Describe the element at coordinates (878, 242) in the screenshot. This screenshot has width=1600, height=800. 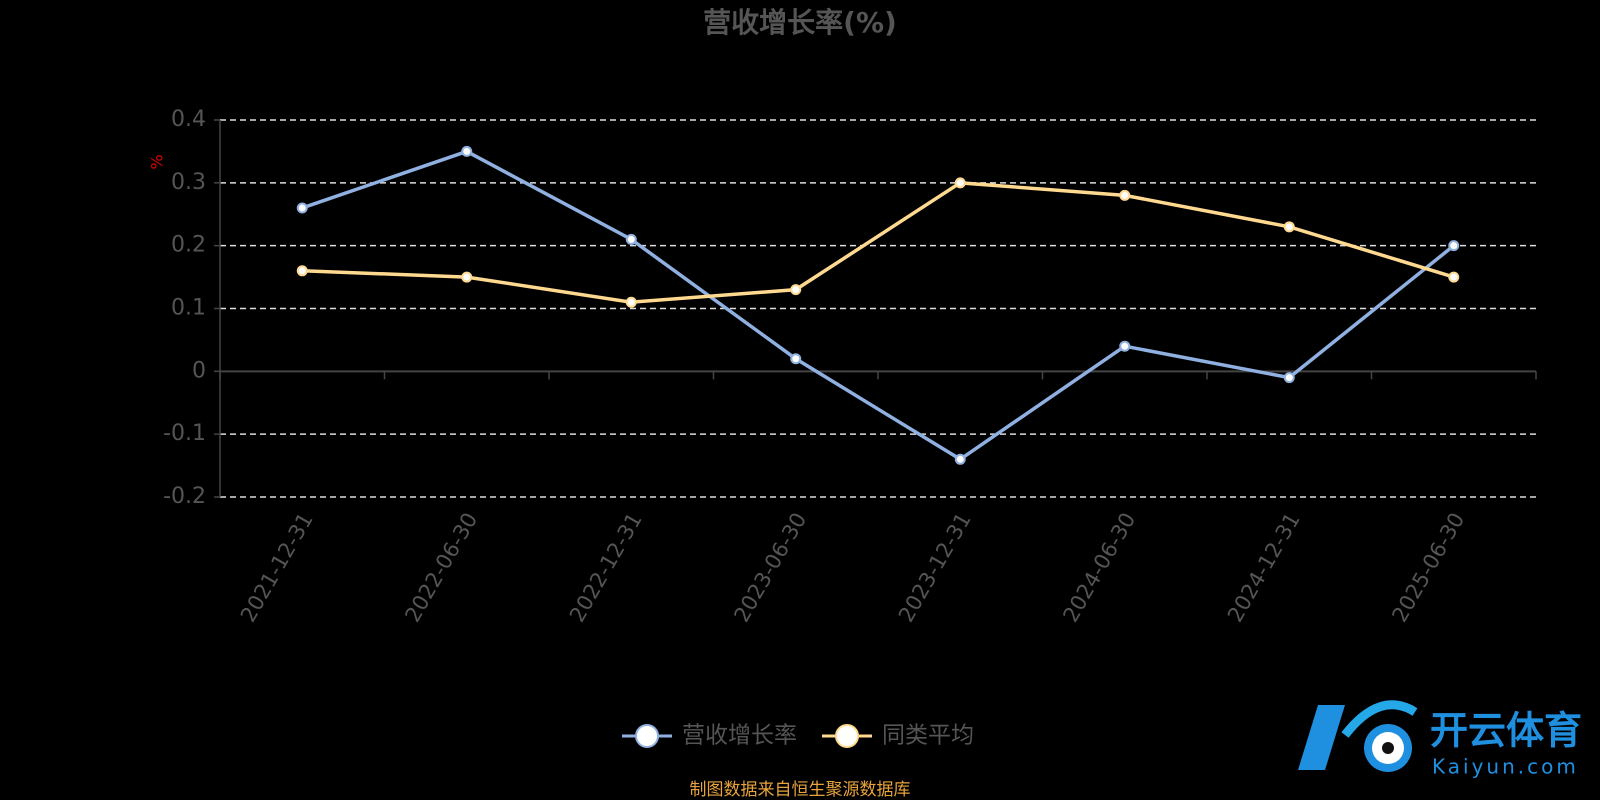
I see `series-line` at that location.